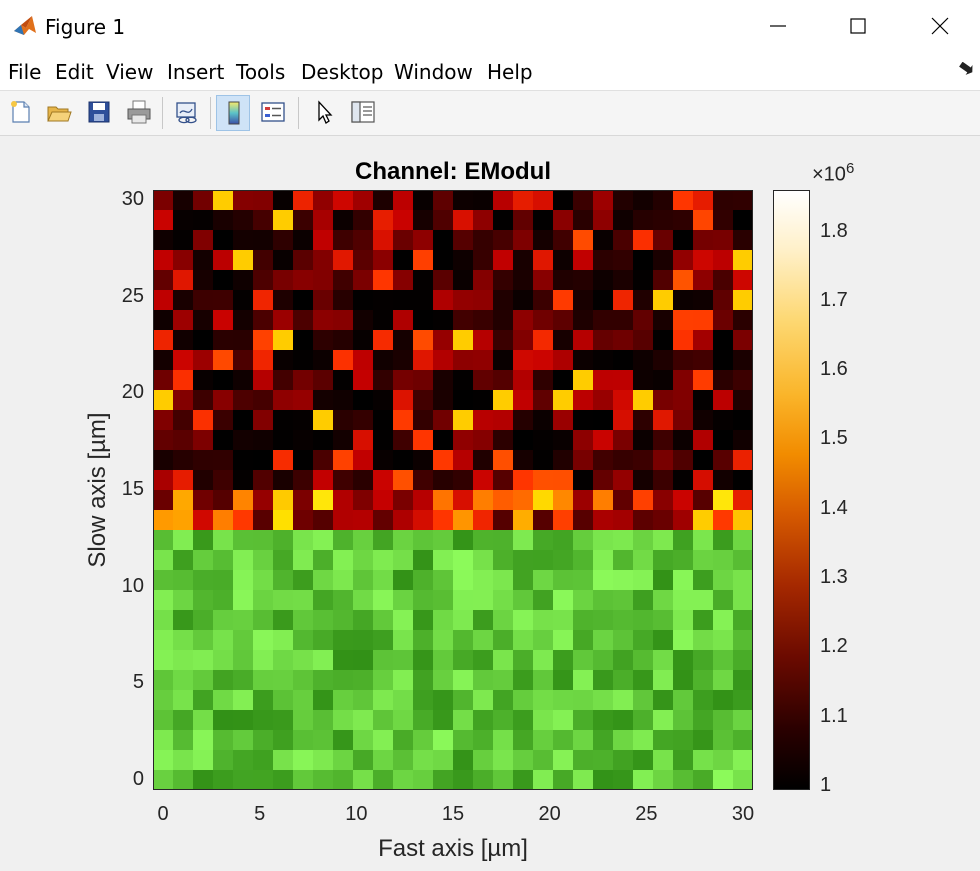  Describe the element at coordinates (187, 113) in the screenshot. I see `link-plot-button` at that location.